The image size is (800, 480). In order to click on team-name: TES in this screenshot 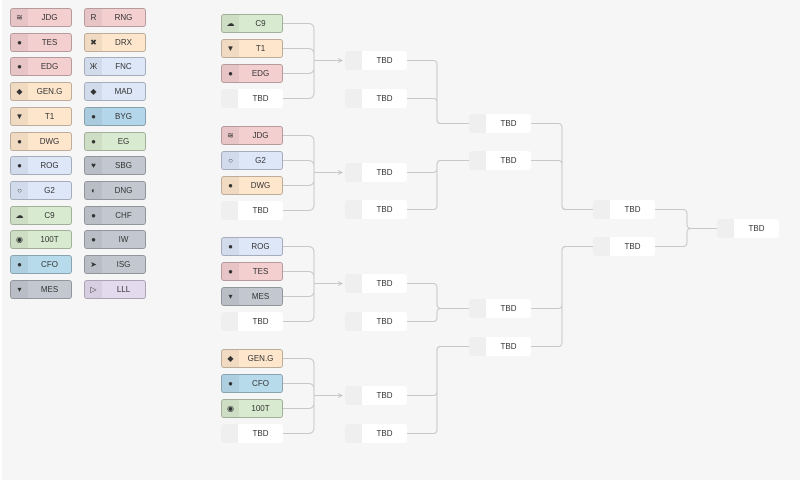, I will do `click(260, 271)`.